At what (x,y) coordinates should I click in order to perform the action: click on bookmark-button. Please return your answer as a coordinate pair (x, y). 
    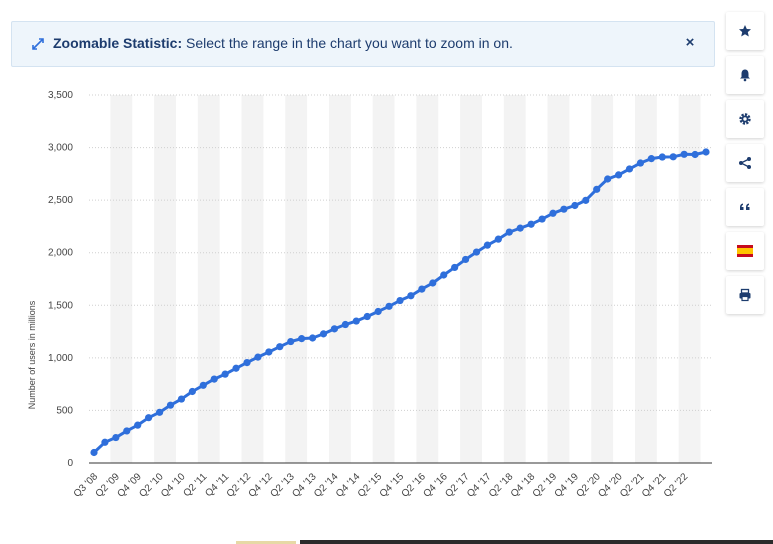
    Looking at the image, I should click on (745, 31).